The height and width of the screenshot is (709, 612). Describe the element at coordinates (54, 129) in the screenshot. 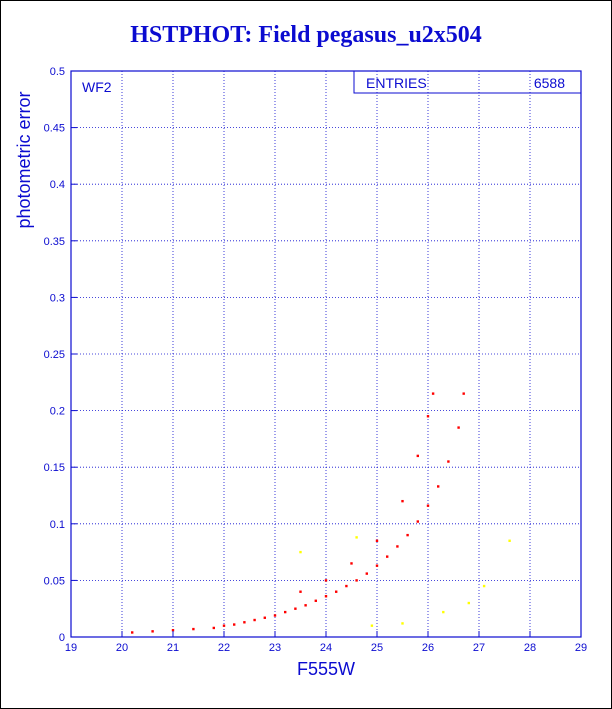

I see `y-tick-label: 0.45` at that location.